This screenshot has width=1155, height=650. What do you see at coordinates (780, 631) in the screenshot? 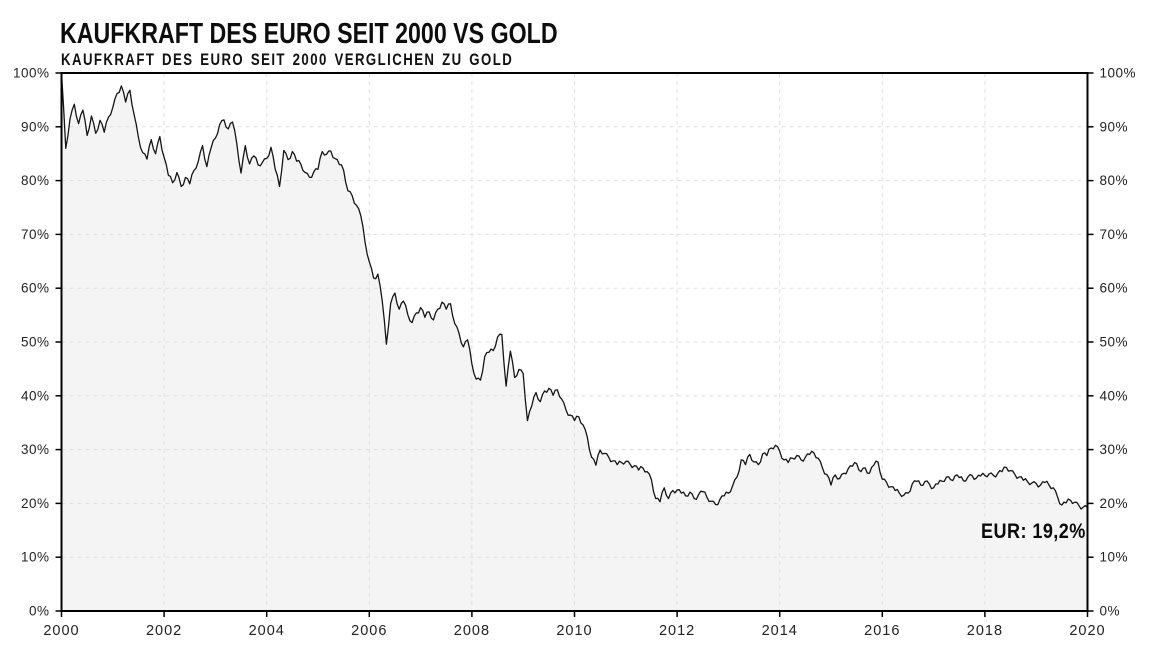
I see `x-axis-label: 2014` at bounding box center [780, 631].